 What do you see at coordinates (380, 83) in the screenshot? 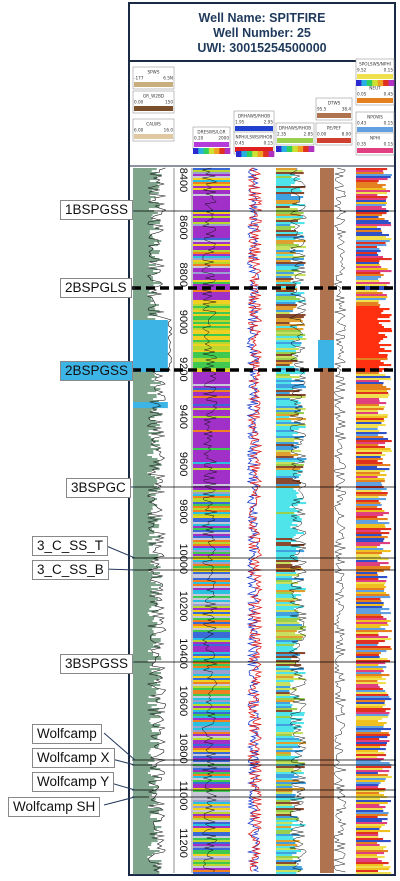
I see `rainbow-scale-segment` at bounding box center [380, 83].